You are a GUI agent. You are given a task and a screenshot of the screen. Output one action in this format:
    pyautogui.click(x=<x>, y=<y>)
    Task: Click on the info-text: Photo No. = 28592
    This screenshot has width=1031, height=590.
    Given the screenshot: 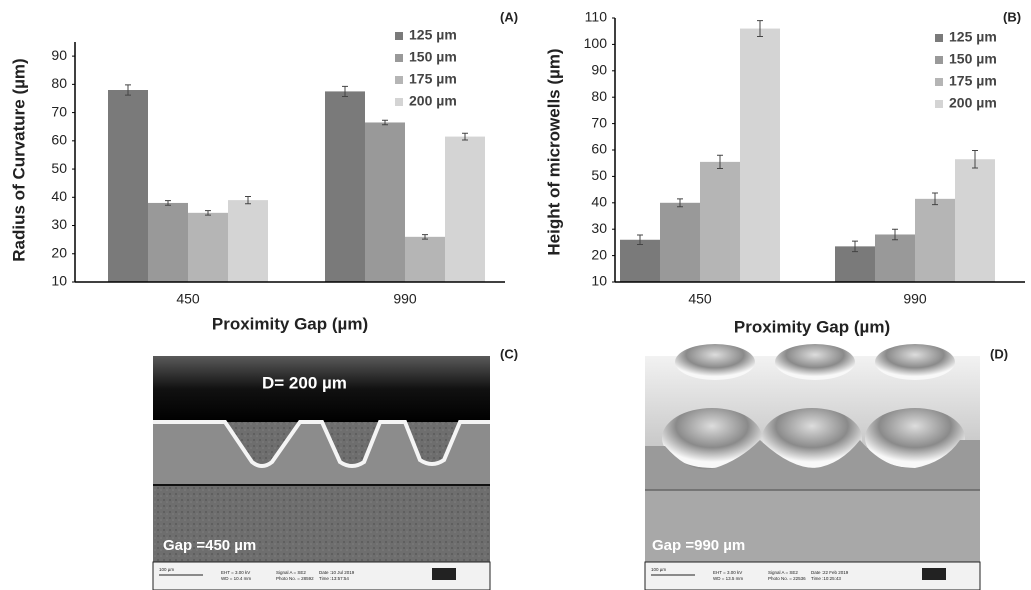 What is the action you would take?
    pyautogui.click(x=295, y=578)
    